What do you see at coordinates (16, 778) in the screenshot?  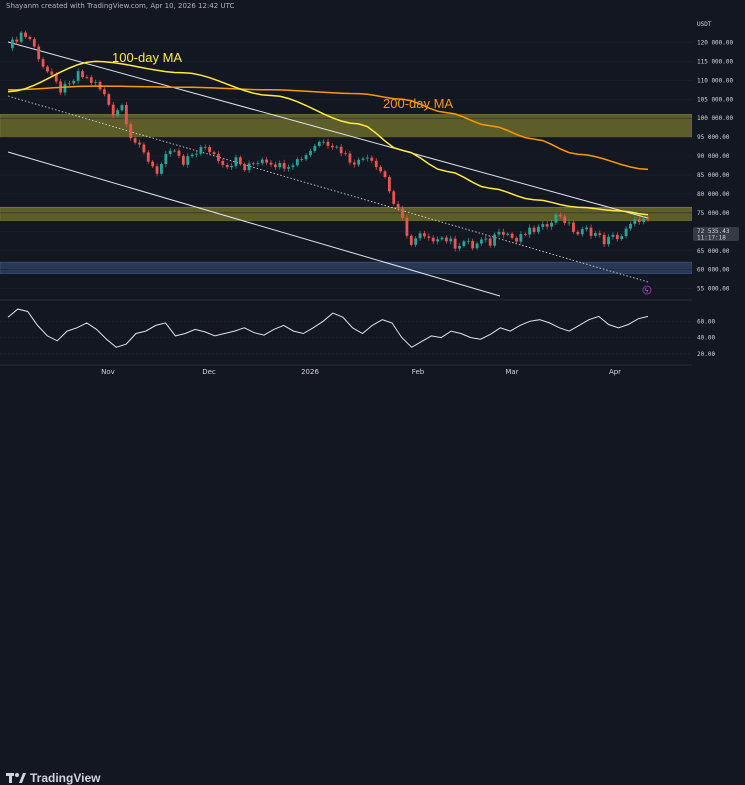 I see `tradingview-logo-icon` at bounding box center [16, 778].